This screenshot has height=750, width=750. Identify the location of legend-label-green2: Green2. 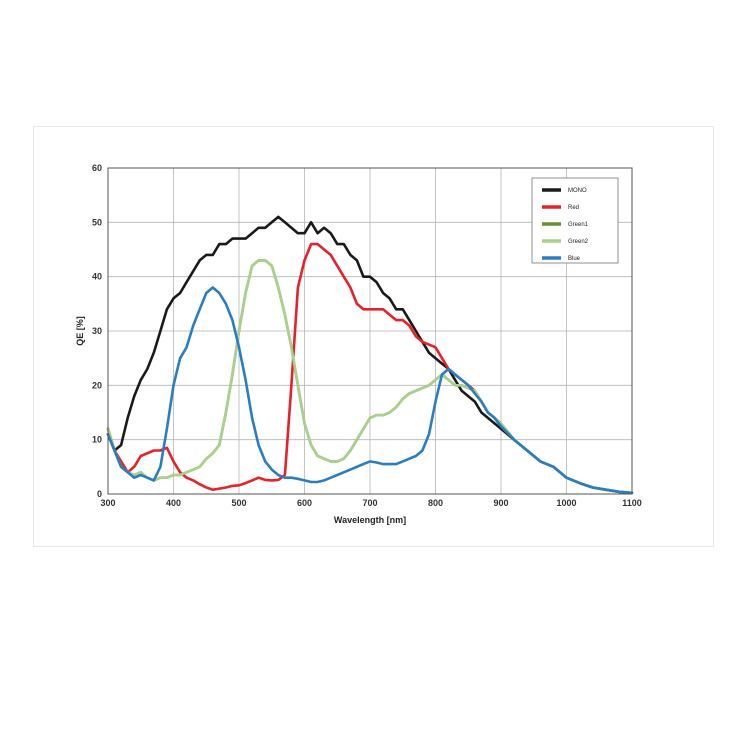
(578, 242).